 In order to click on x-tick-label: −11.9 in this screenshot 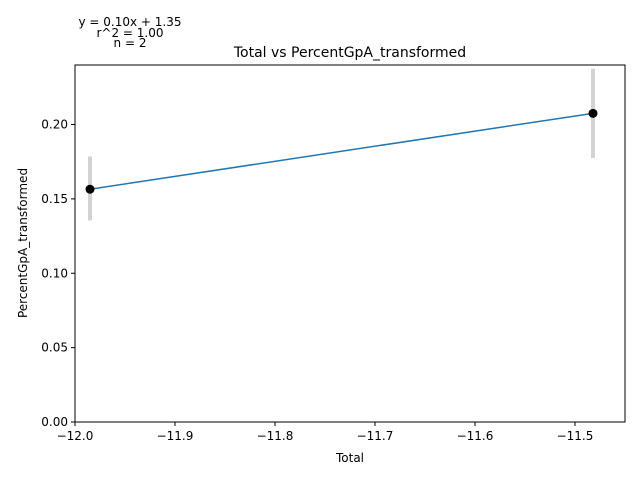, I will do `click(175, 436)`.